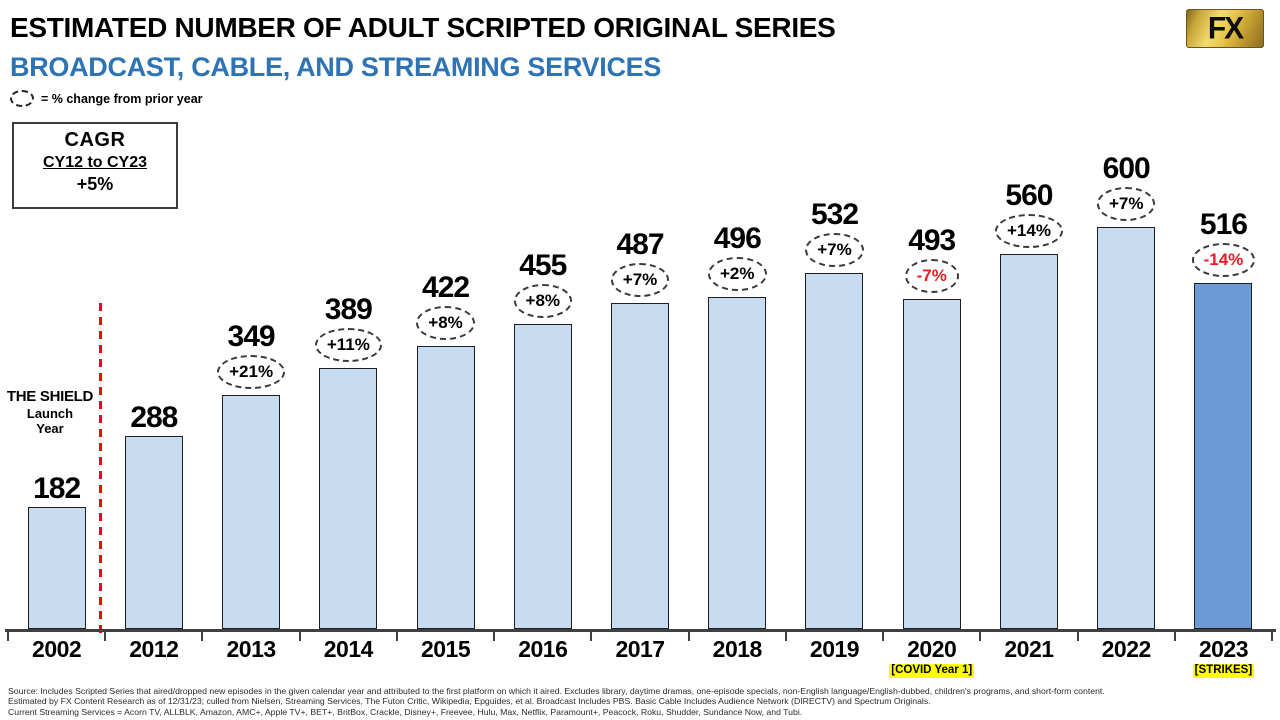  Describe the element at coordinates (1126, 649) in the screenshot. I see `x-label-2022: 2022` at that location.